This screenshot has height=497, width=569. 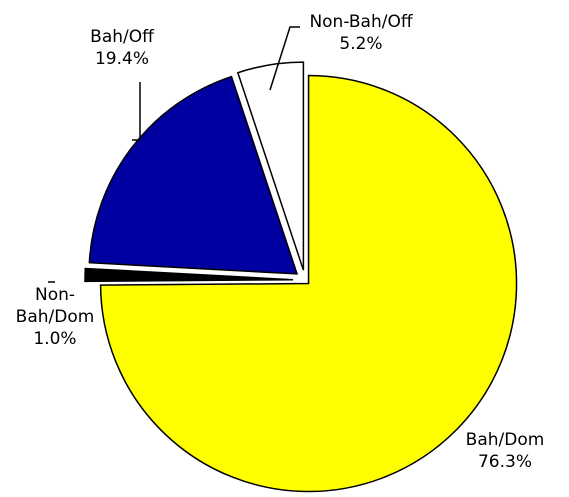 I want to click on value-label: 76.3%, so click(x=505, y=462).